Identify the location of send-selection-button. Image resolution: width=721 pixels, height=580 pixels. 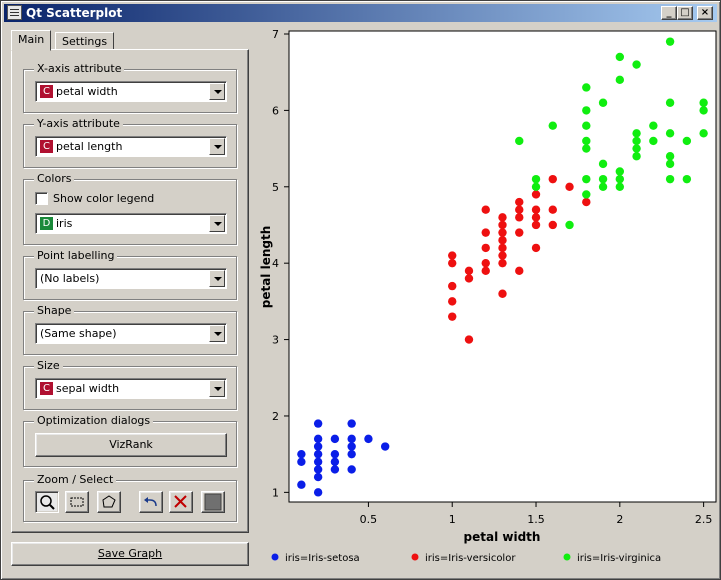
(213, 502).